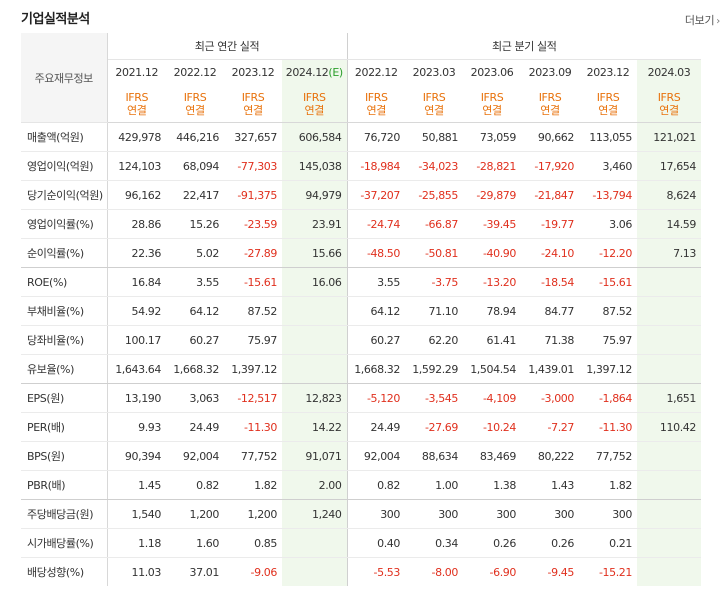 Image resolution: width=722 pixels, height=599 pixels. Describe the element at coordinates (434, 253) in the screenshot. I see `table-cell: -50.81` at that location.